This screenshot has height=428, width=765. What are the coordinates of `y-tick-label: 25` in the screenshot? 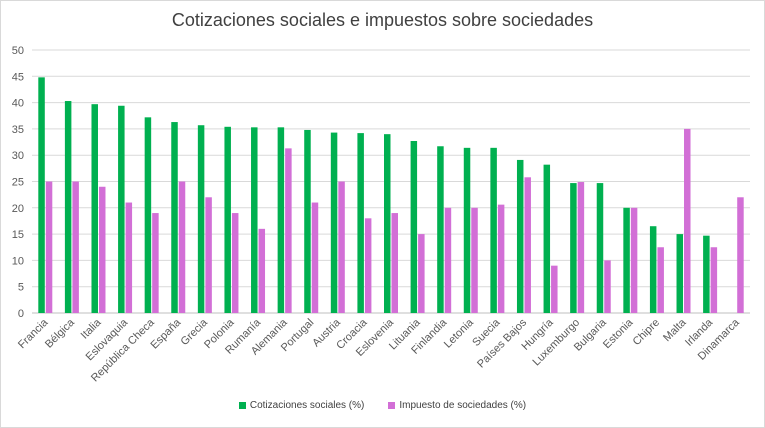 It's located at (18, 183).